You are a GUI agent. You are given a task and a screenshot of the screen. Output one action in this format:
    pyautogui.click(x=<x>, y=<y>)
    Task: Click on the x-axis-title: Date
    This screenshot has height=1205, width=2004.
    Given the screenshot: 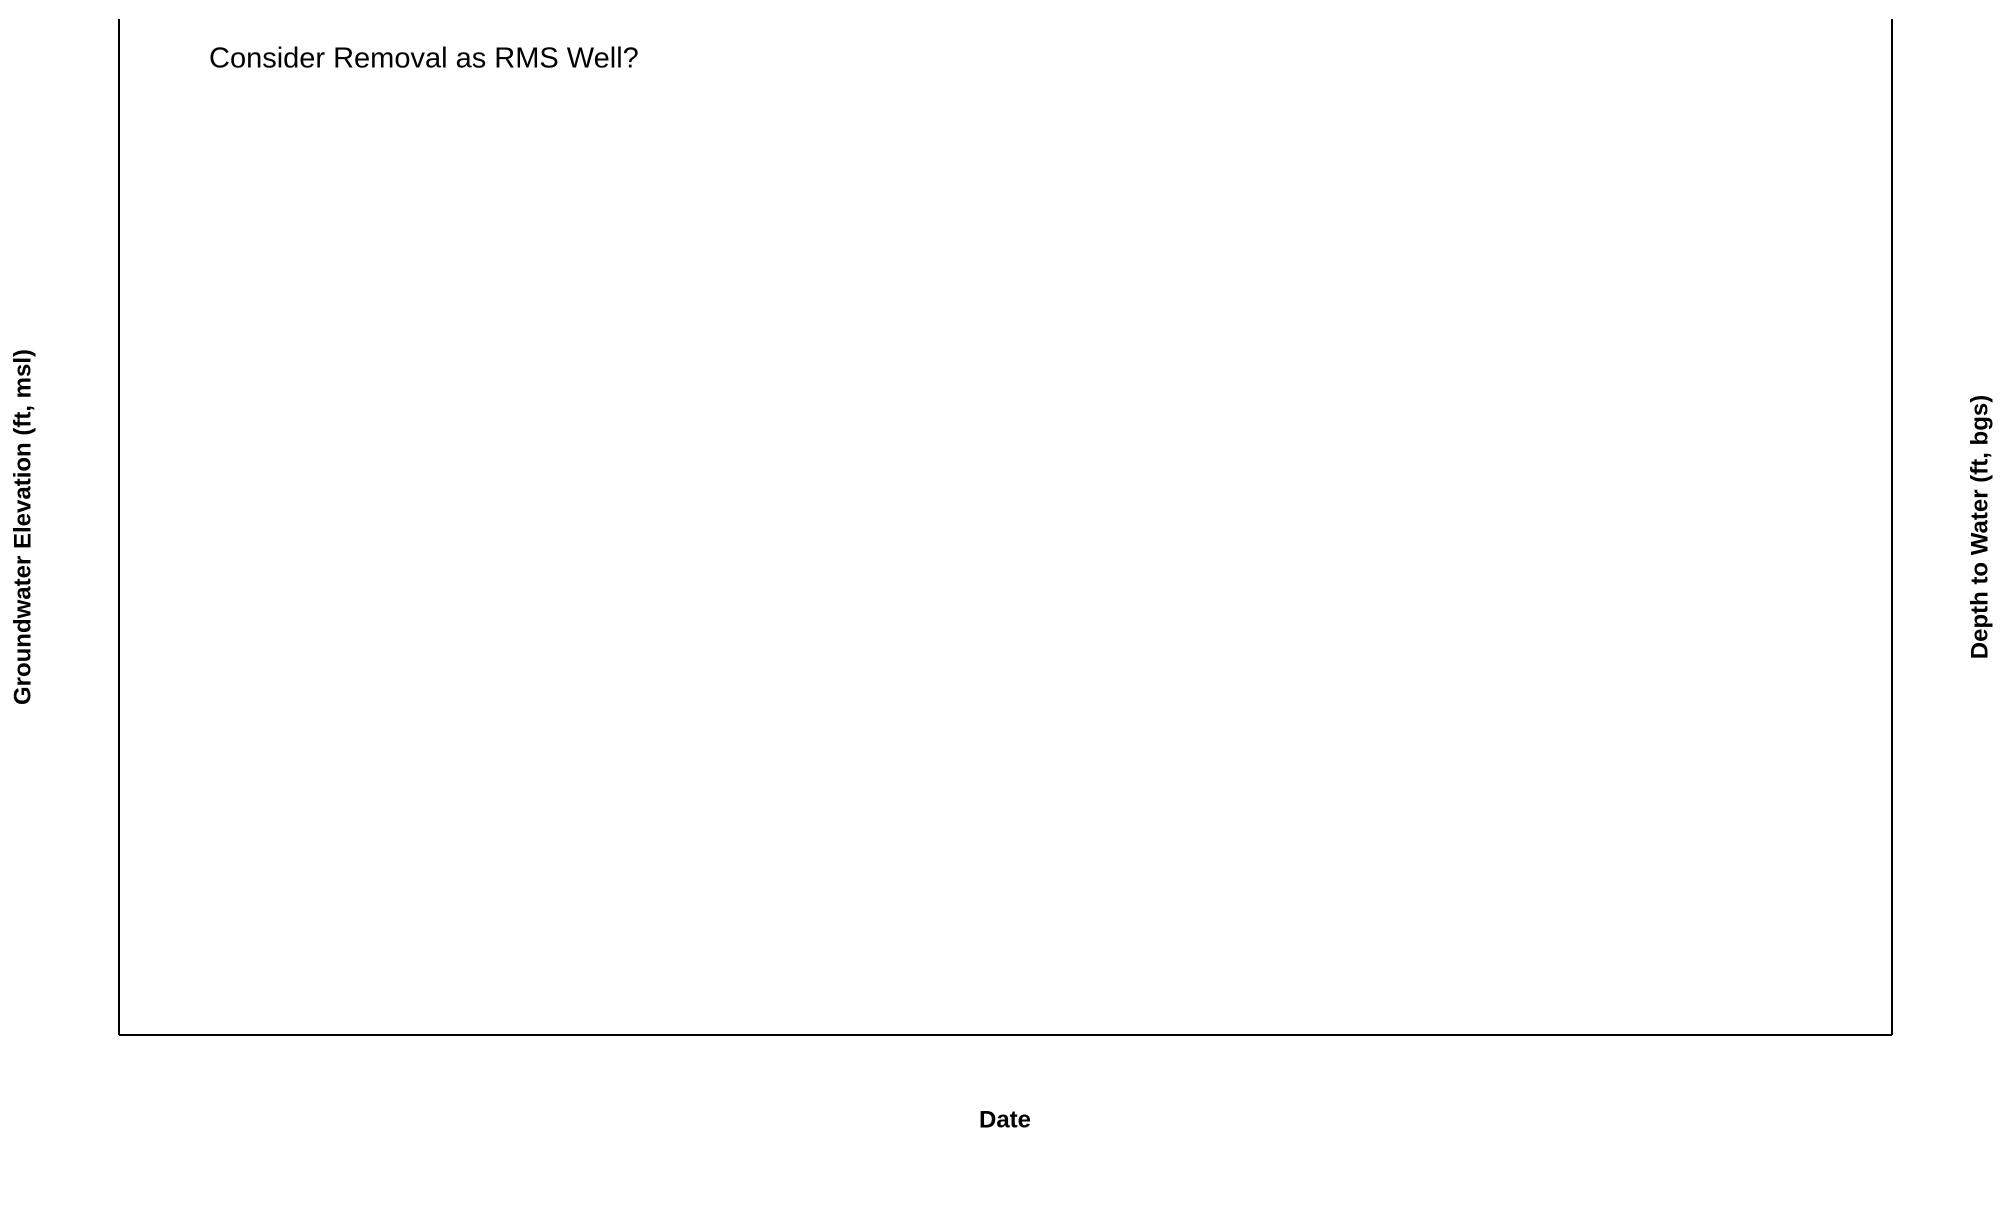 What is the action you would take?
    pyautogui.click(x=1005, y=1119)
    